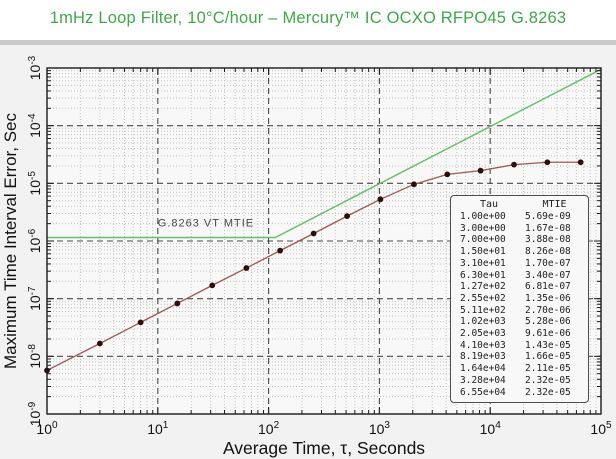 The height and width of the screenshot is (459, 616). I want to click on y-tick-label: 10-8, so click(35, 356).